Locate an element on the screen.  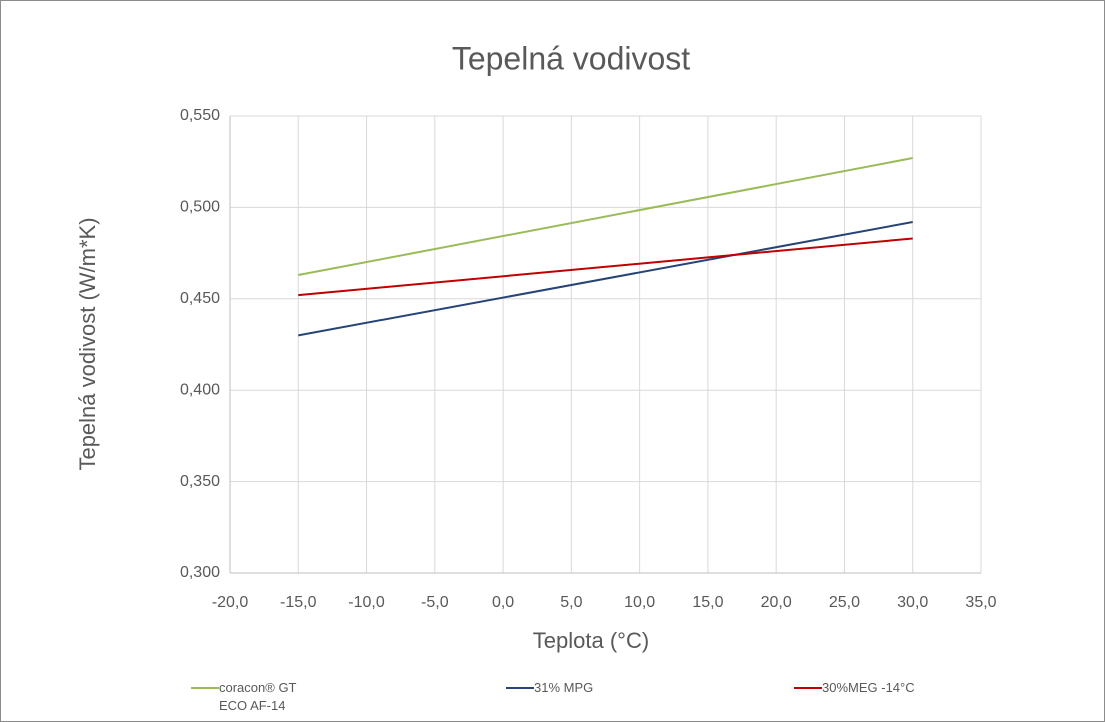
x-tick-label: 35,0 is located at coordinates (980, 602).